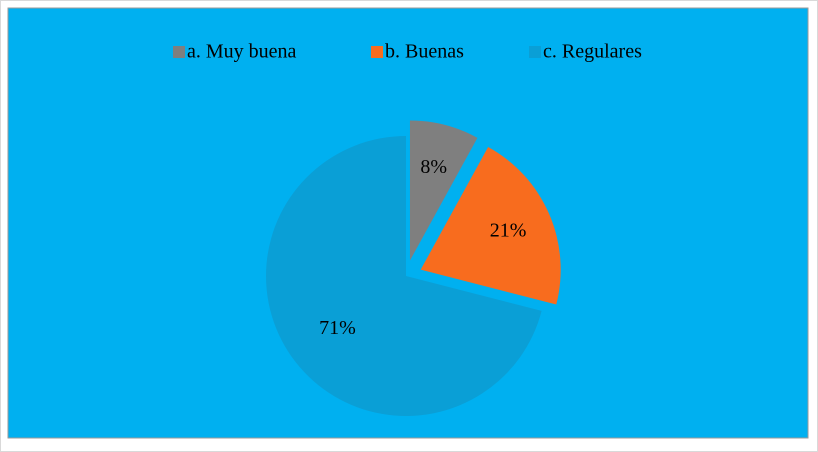 This screenshot has width=818, height=452. Describe the element at coordinates (424, 52) in the screenshot. I see `legend-label: b. Buenas` at that location.